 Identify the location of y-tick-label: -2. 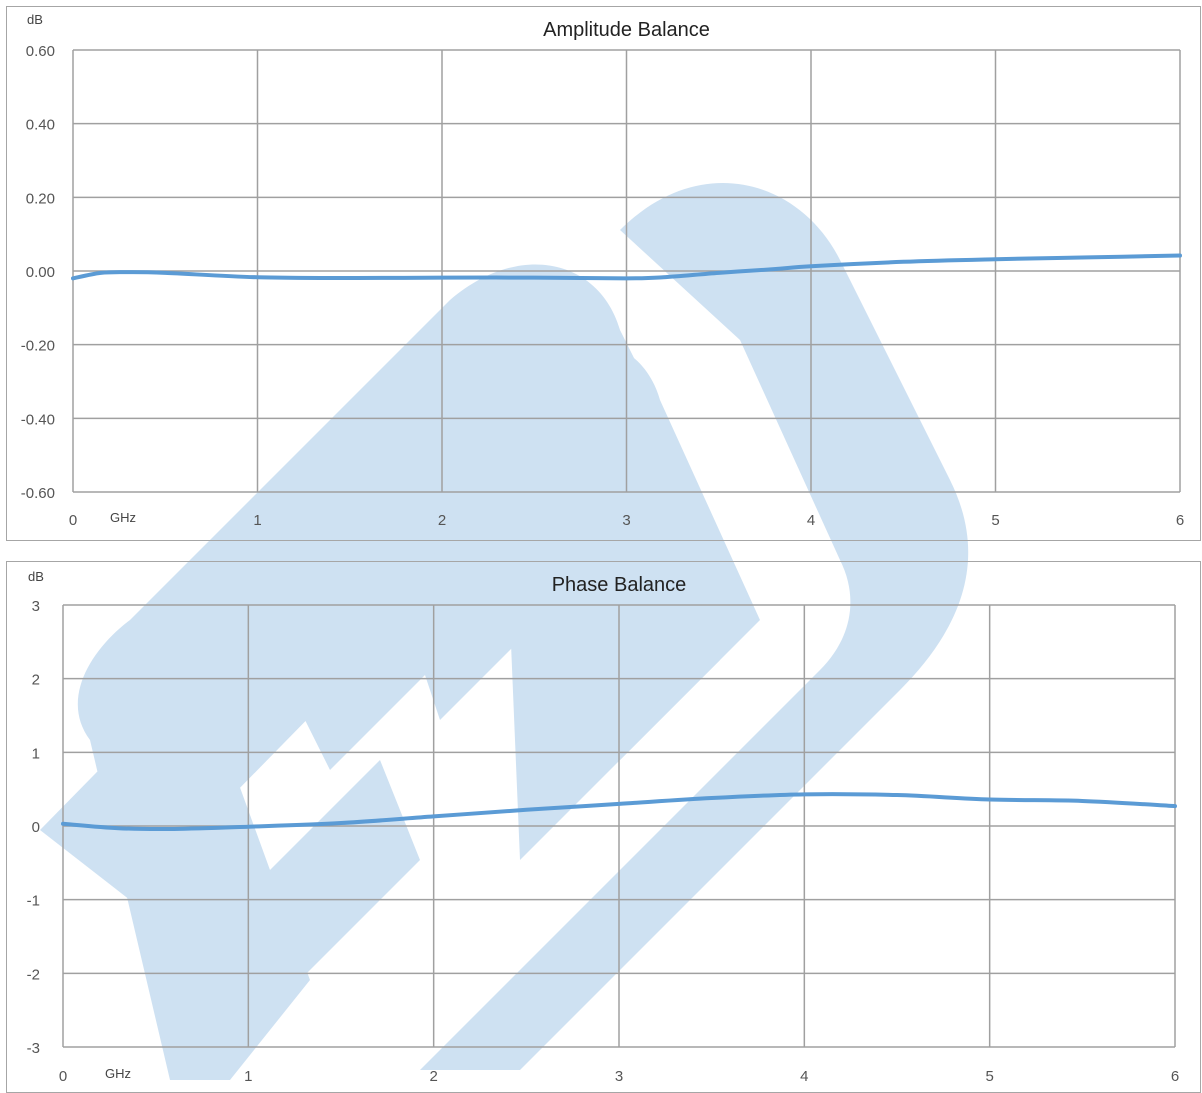
(33, 974).